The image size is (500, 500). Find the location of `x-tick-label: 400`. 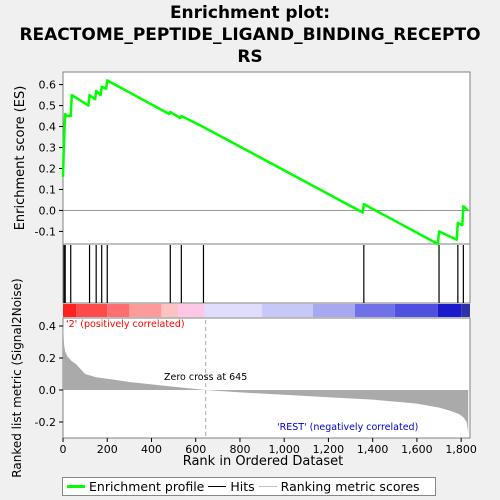

x-tick-label: 400 is located at coordinates (151, 449).